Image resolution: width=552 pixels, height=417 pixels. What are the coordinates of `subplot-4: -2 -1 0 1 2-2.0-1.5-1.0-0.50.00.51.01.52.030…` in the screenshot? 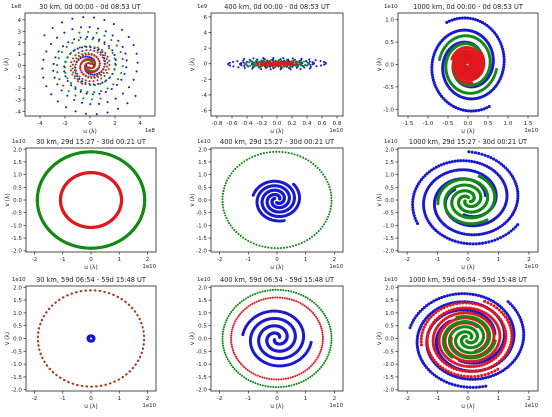 It's located at (81, 204).